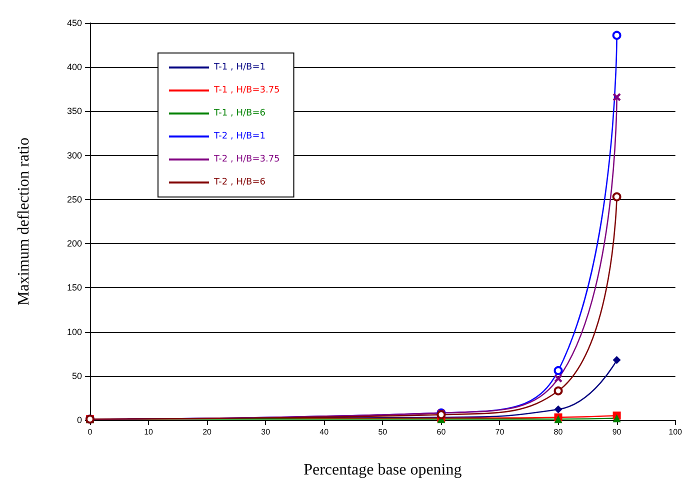 The height and width of the screenshot is (496, 693). I want to click on y-tick-label: 450, so click(74, 23).